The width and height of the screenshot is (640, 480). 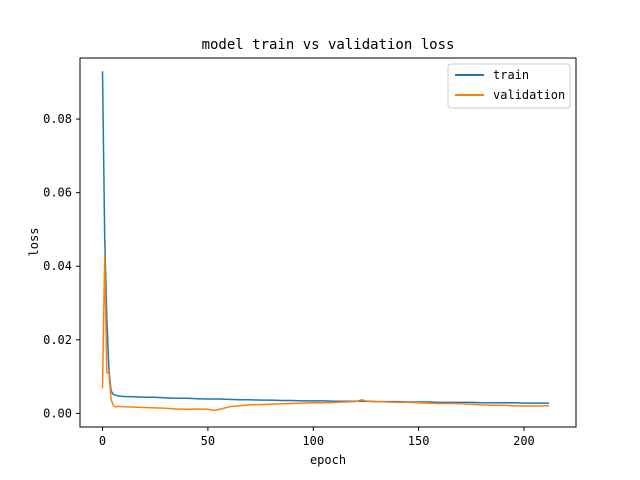 I want to click on y-tick-label: 0.00, so click(x=57, y=413).